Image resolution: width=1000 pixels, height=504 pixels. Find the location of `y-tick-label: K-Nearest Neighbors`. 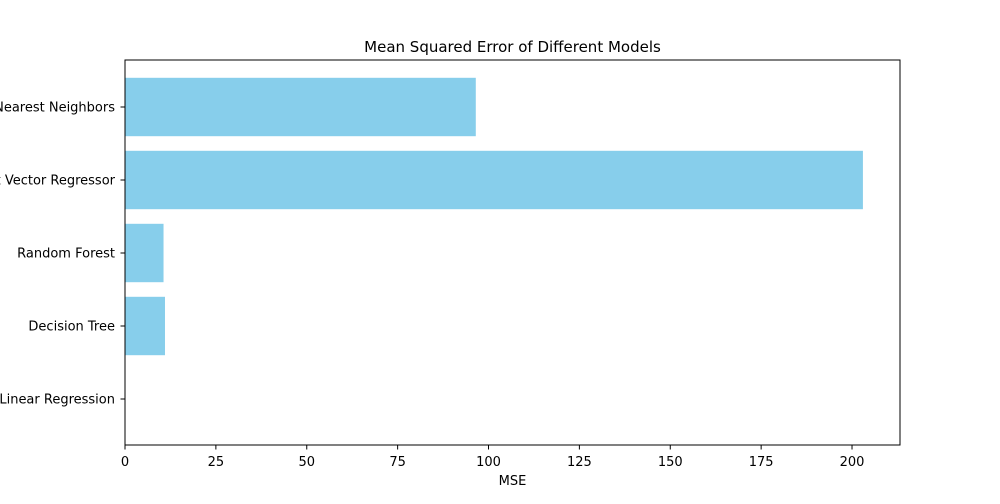

y-tick-label: K-Nearest Neighbors is located at coordinates (57, 108).